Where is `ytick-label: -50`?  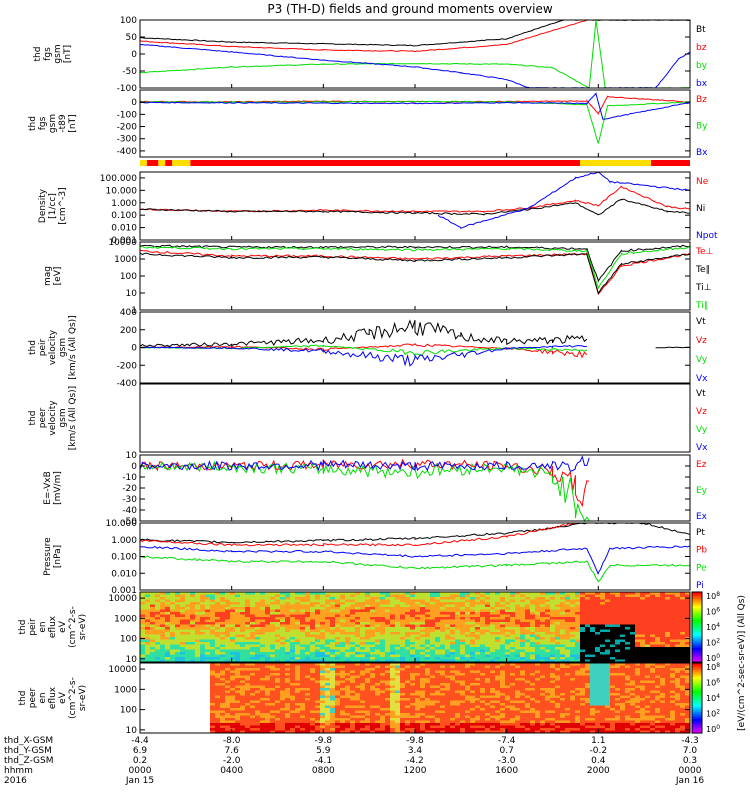 ytick-label: -50 is located at coordinates (129, 72).